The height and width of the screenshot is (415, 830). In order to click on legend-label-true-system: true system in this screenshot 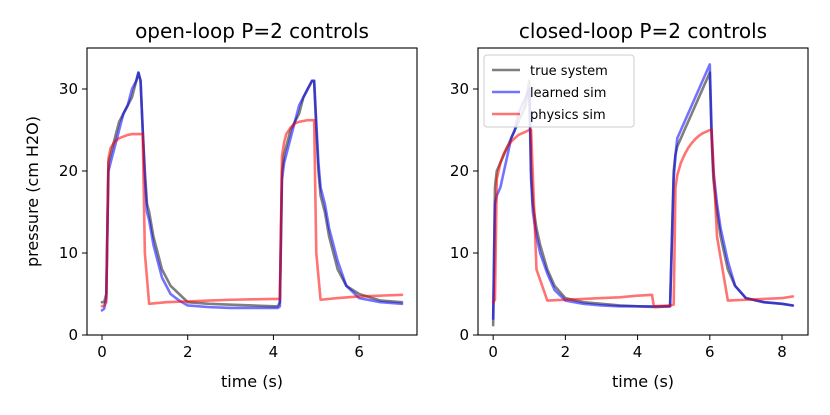, I will do `click(569, 71)`.